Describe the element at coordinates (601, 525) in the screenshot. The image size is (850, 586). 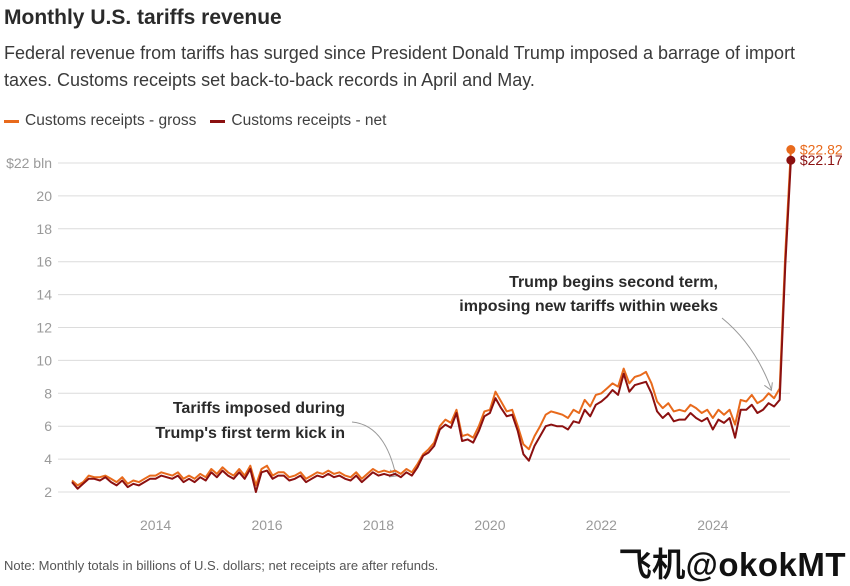
I see `x-tick-label: 2022` at that location.